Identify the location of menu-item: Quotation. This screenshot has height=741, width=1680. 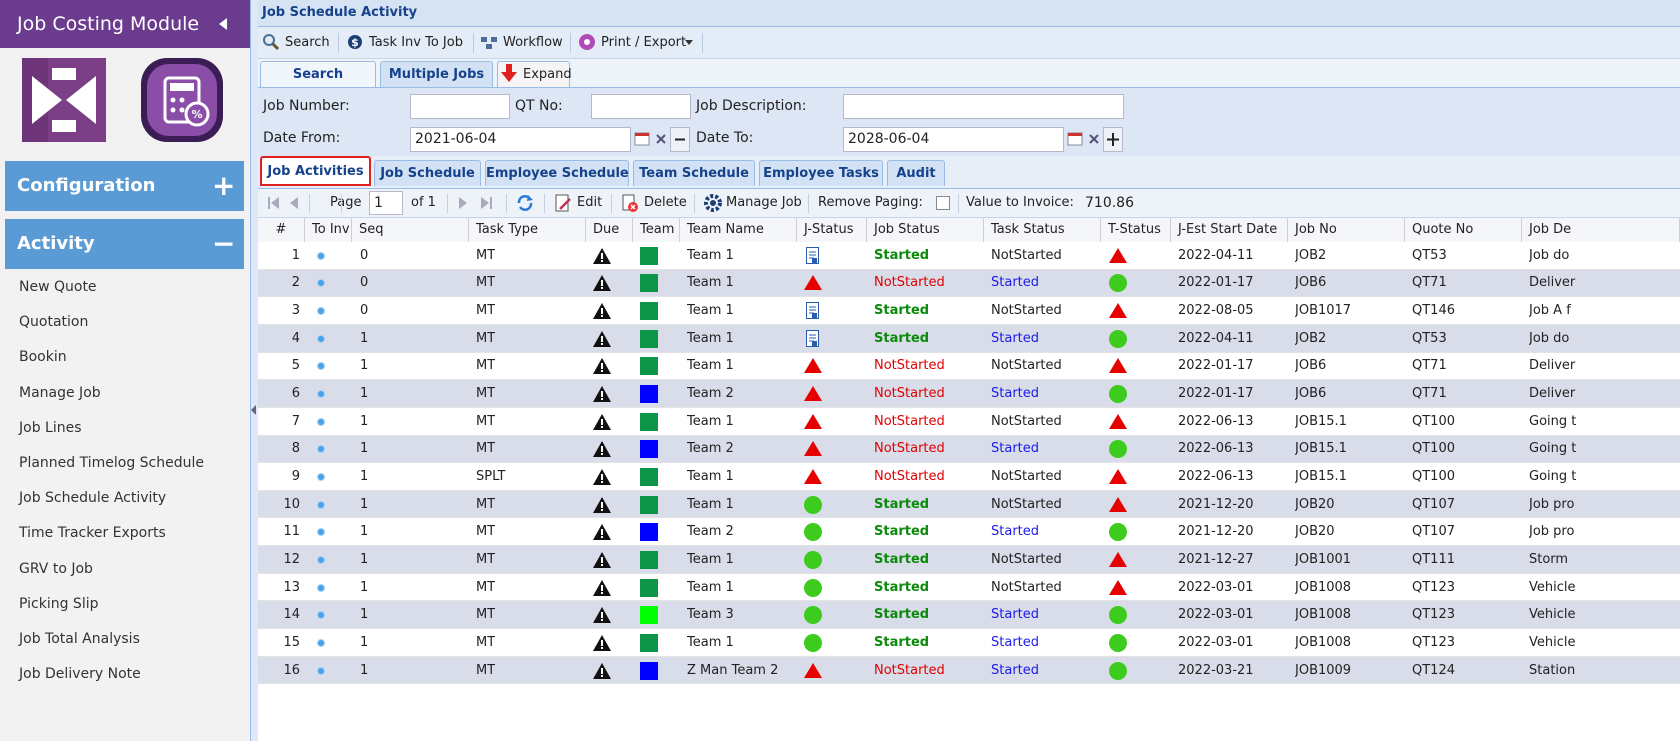
(54, 322).